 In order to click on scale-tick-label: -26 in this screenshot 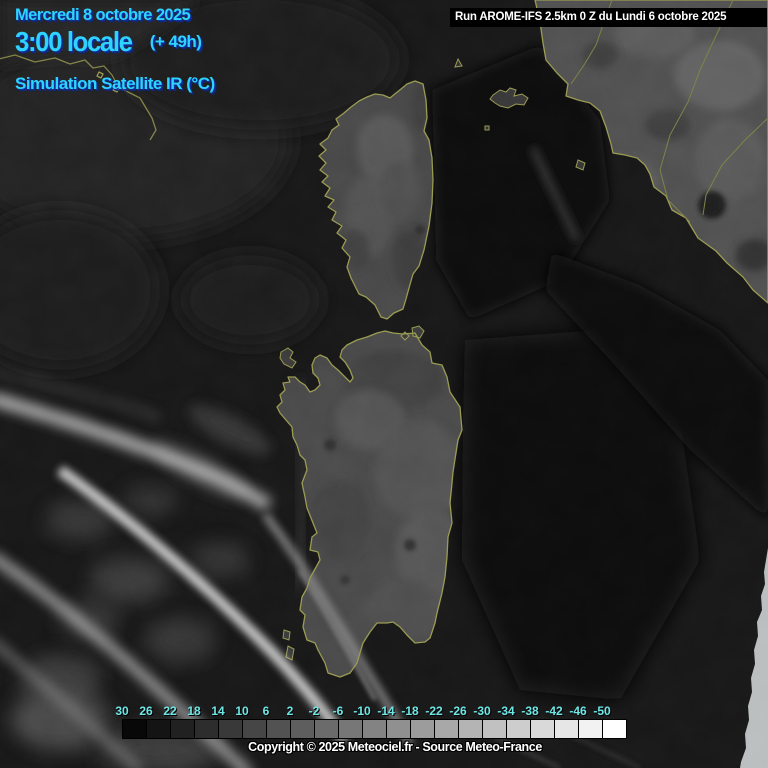, I will do `click(458, 711)`.